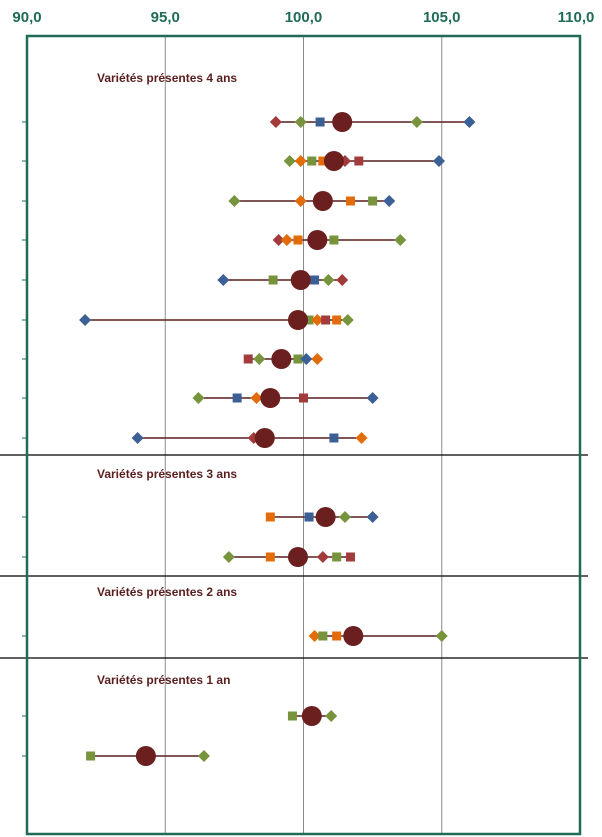 This screenshot has height=837, width=602. Describe the element at coordinates (26, 17) in the screenshot. I see `x-tick-label: 90,0` at that location.